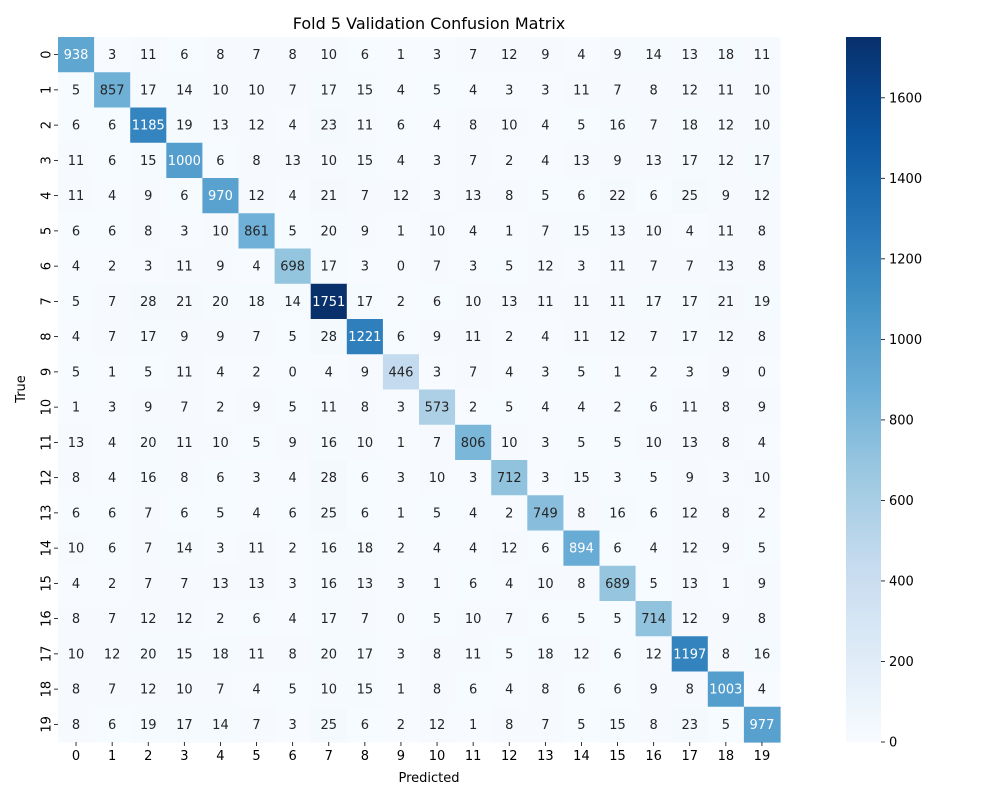 Image resolution: width=1000 pixels, height=800 pixels. Describe the element at coordinates (220, 302) in the screenshot. I see `cell-value-label: 20` at that location.